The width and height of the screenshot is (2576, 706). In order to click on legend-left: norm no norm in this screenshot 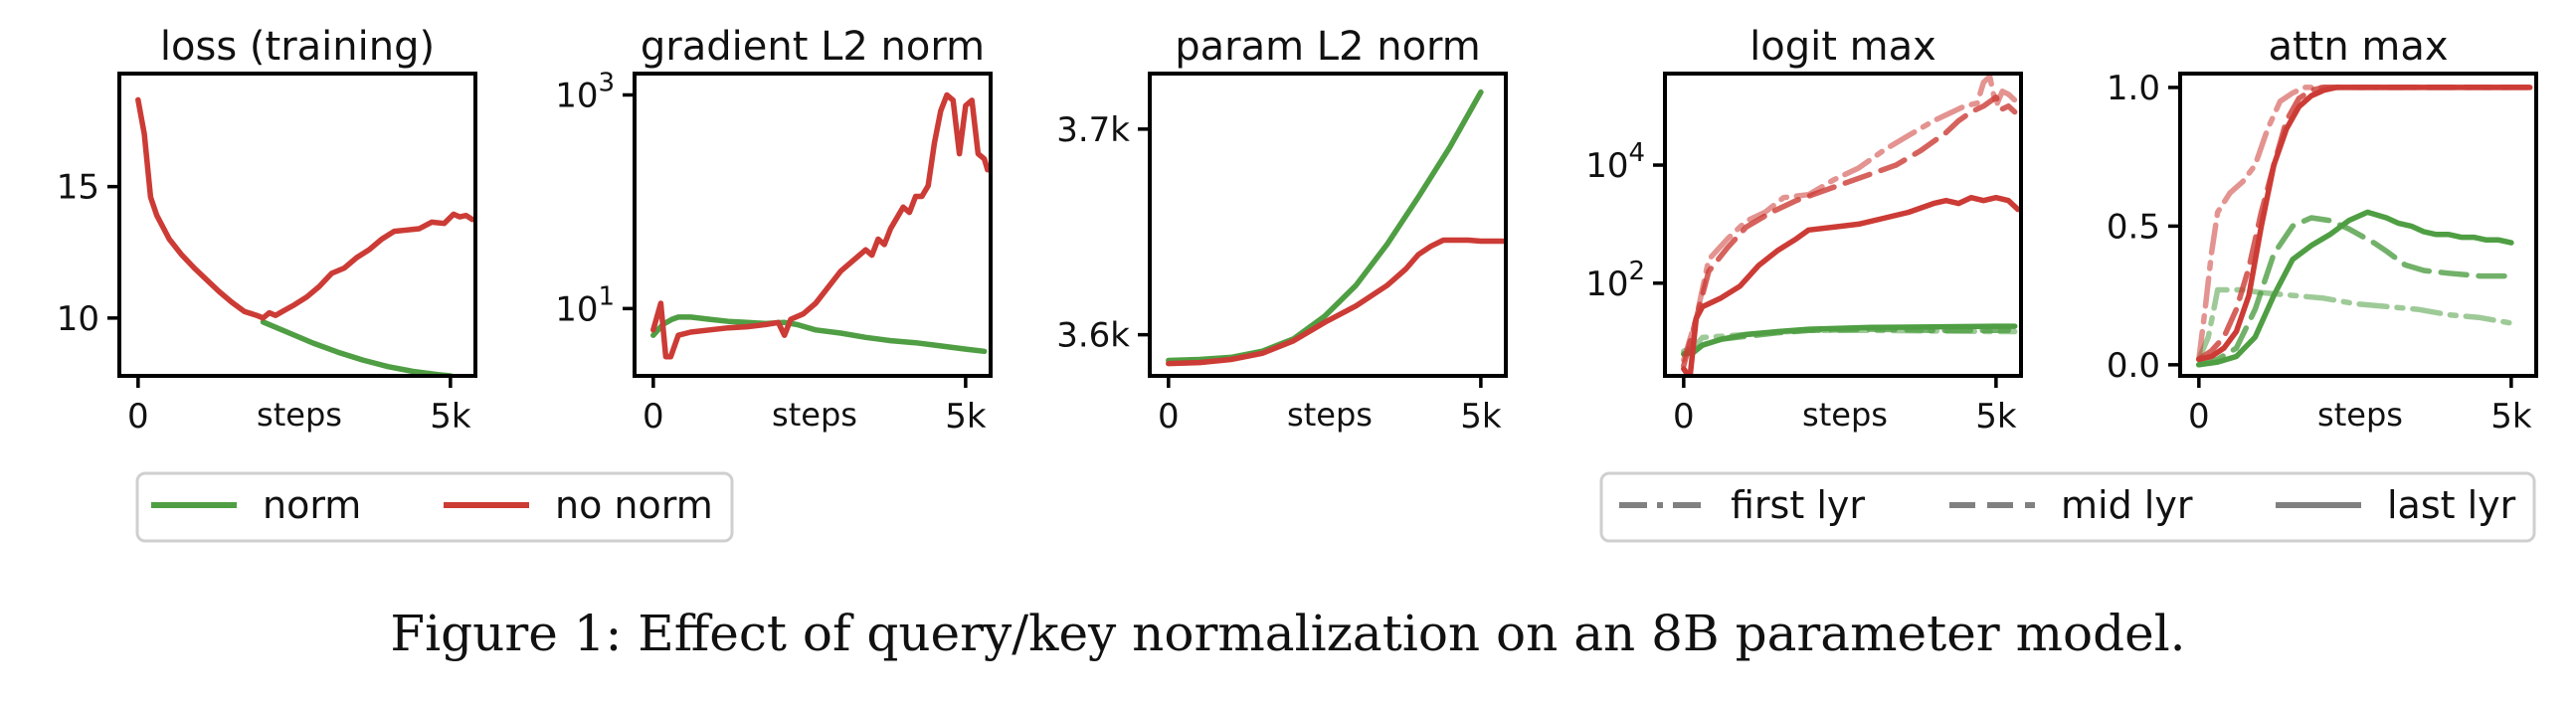, I will do `click(434, 507)`.